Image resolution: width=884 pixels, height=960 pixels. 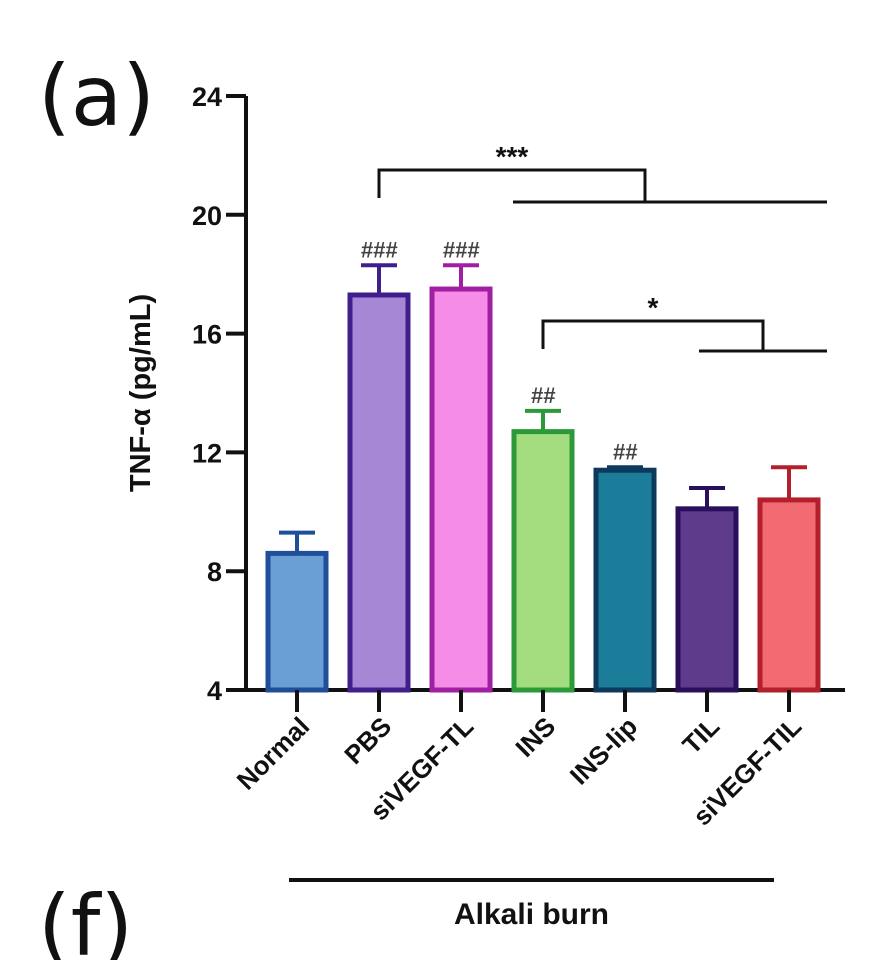 What do you see at coordinates (512, 156) in the screenshot?
I see `bracket-label: ***` at bounding box center [512, 156].